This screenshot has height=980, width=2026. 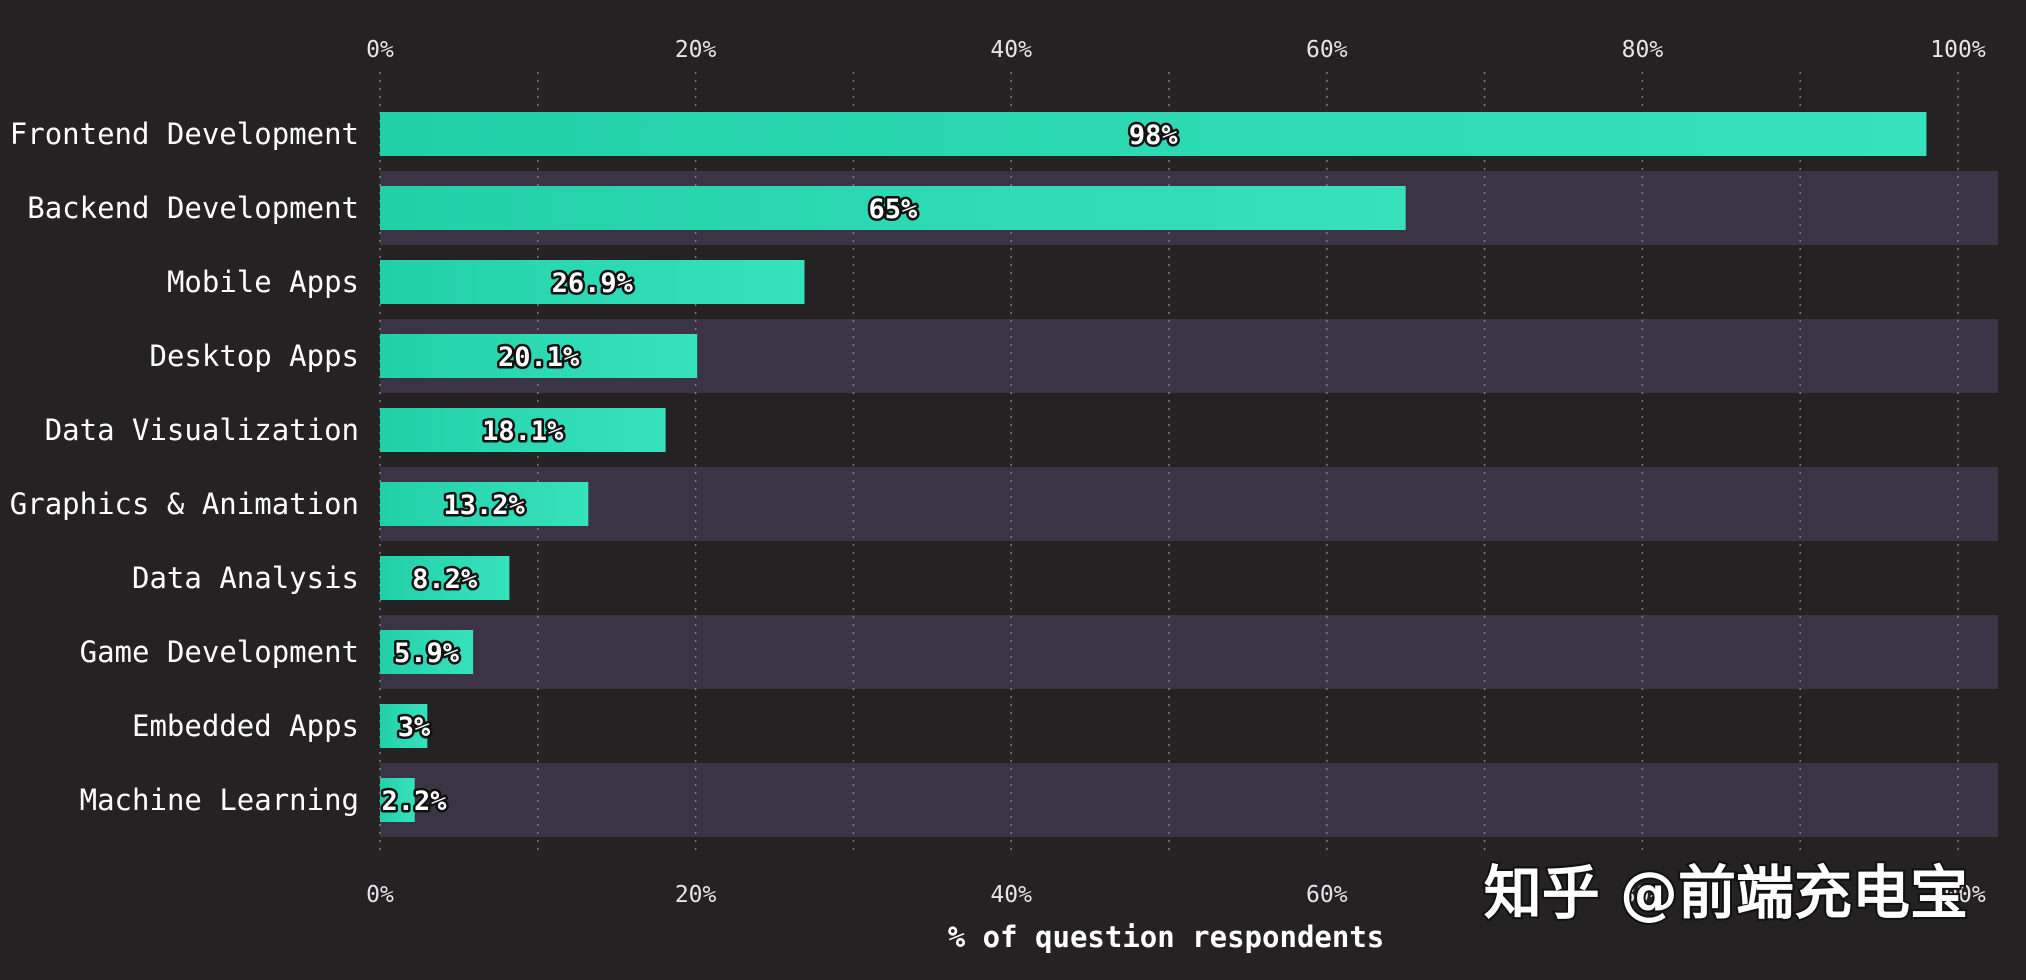 I want to click on x-tick-label-bottom: 0%, so click(x=380, y=895).